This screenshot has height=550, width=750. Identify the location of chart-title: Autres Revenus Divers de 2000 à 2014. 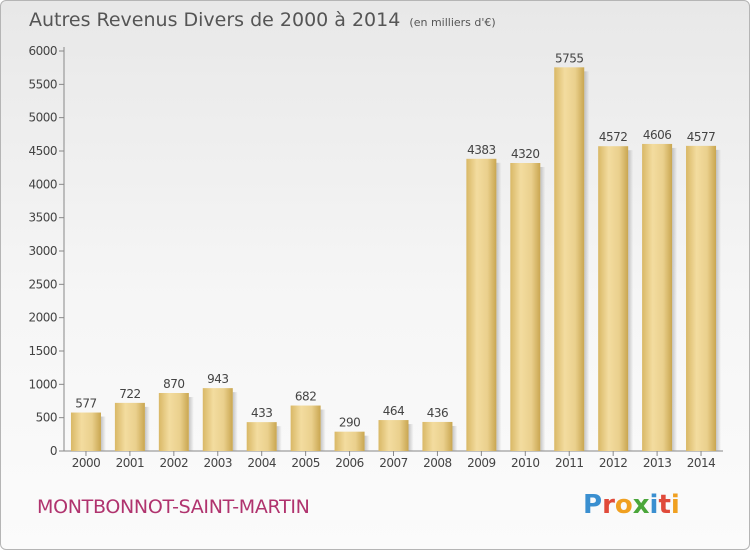
(215, 20).